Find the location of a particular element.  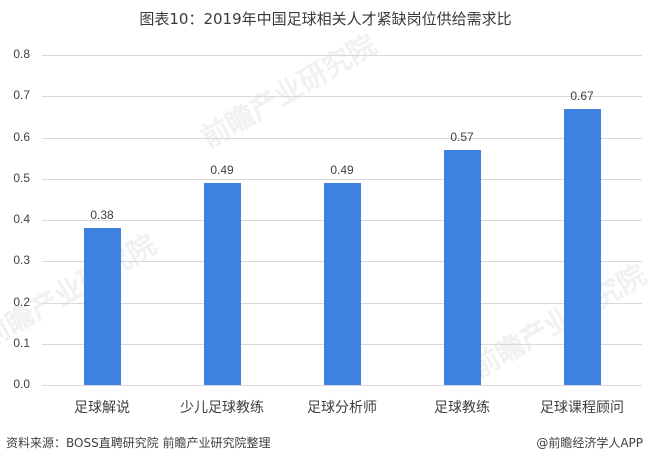

y-tick-label: 0.1 is located at coordinates (21, 342).